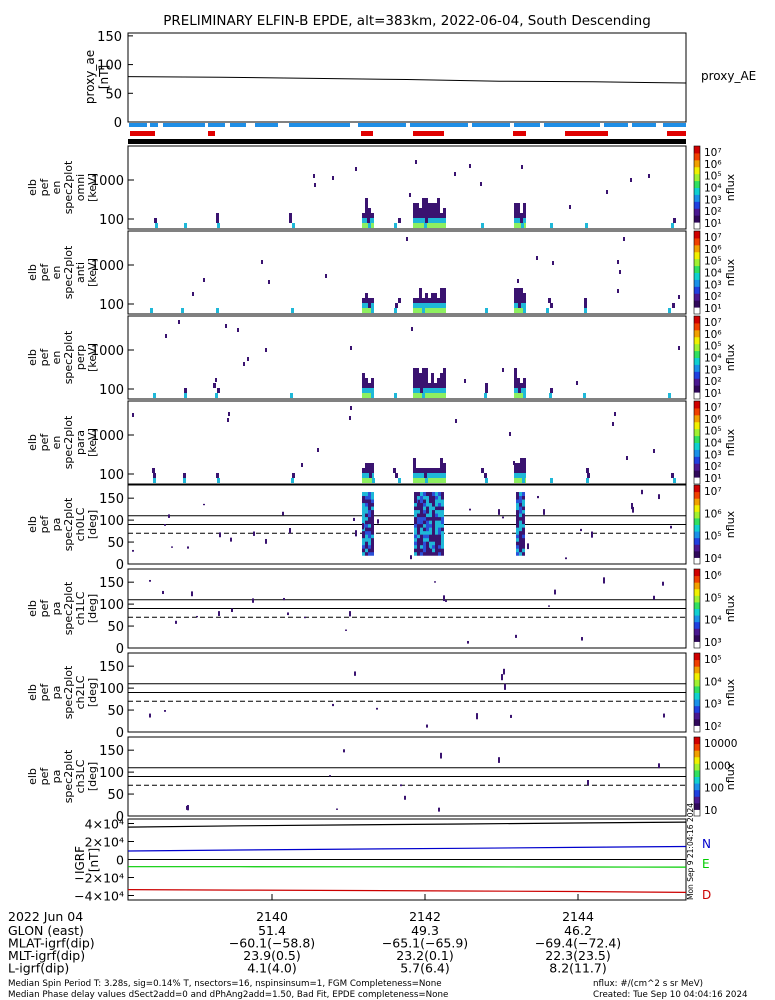 This screenshot has width=775, height=1000. I want to click on orbit-row-value: 23.9(0.5), so click(271, 955).